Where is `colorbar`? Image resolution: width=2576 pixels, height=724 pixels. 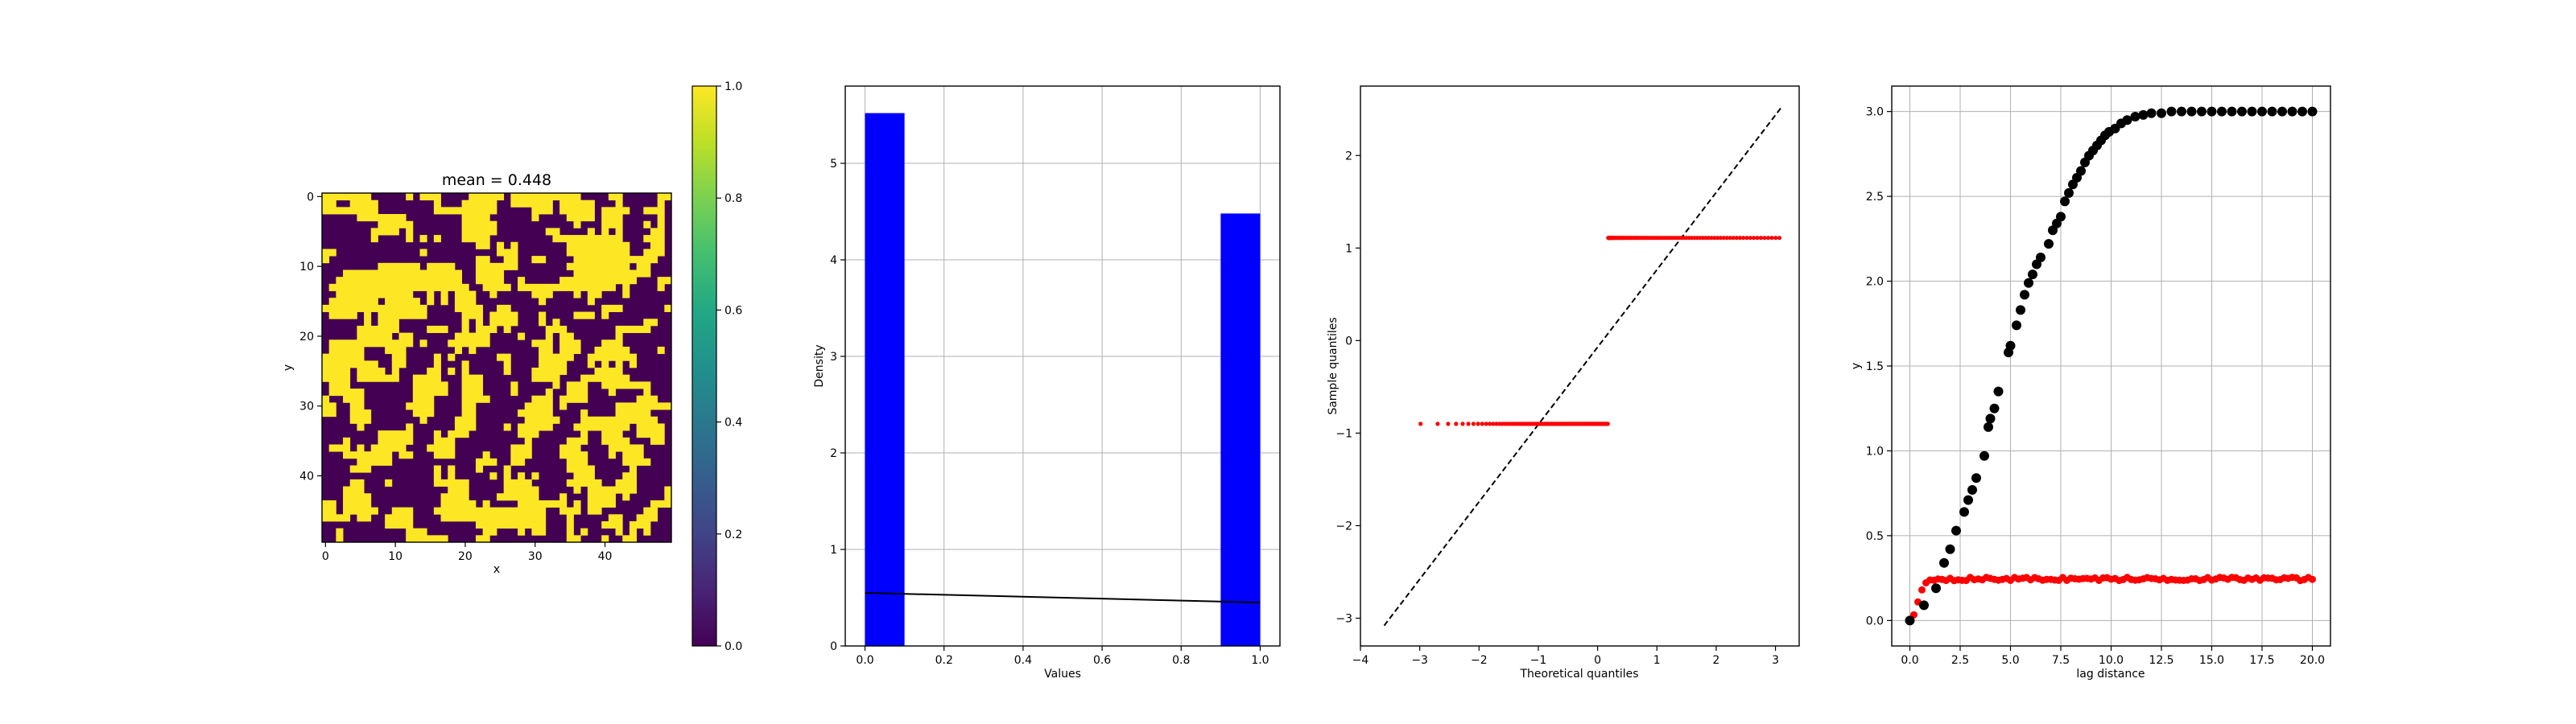 colorbar is located at coordinates (704, 366).